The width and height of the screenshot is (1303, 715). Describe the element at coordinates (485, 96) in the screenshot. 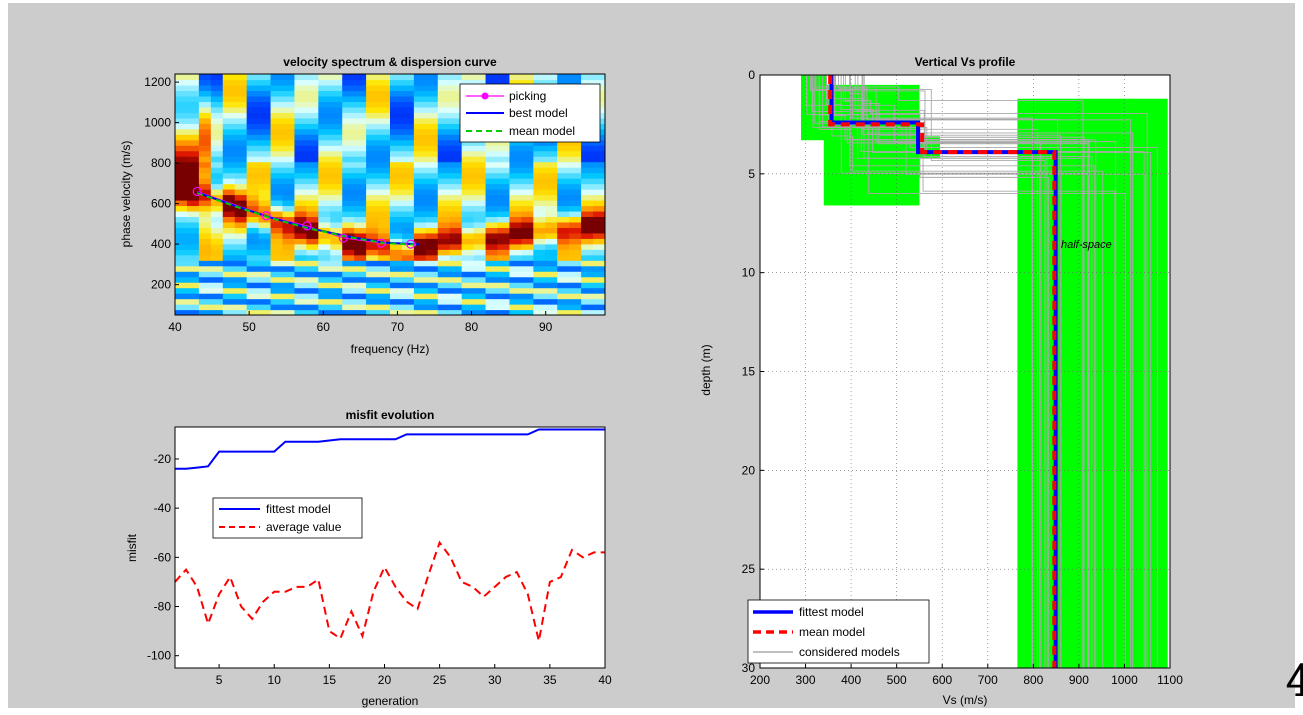

I see `picking-legend-marker` at that location.